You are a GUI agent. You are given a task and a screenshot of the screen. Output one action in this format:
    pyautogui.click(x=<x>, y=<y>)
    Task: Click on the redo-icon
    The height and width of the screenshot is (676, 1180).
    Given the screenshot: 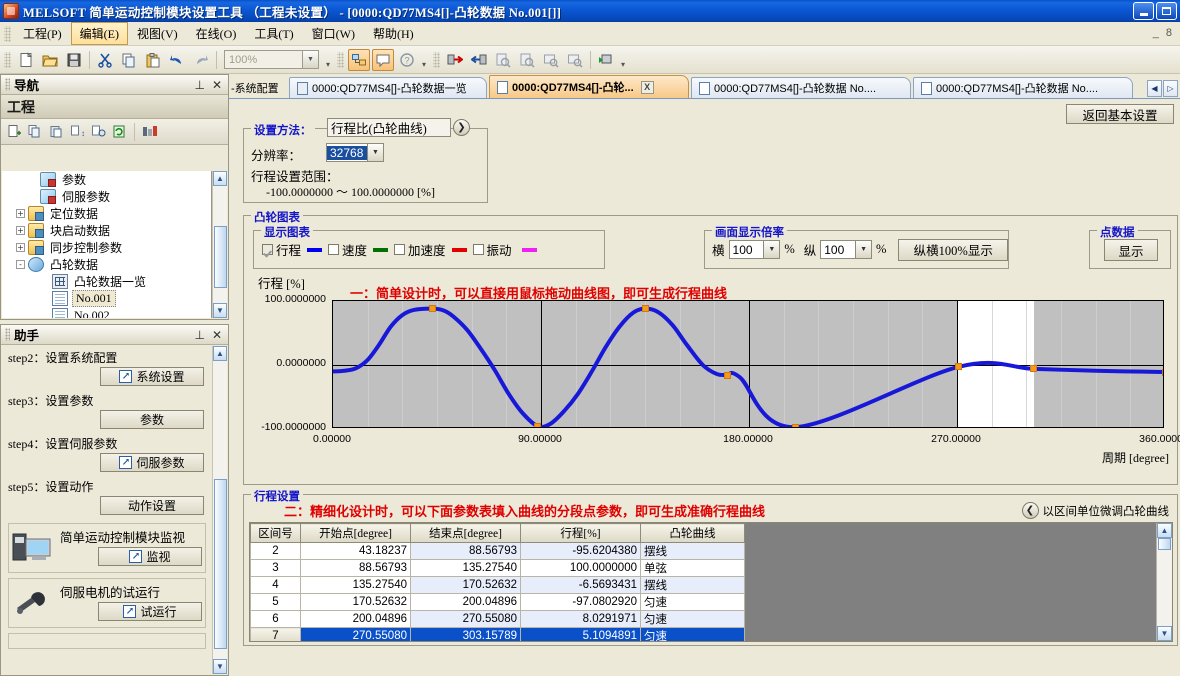 What is the action you would take?
    pyautogui.click(x=201, y=60)
    